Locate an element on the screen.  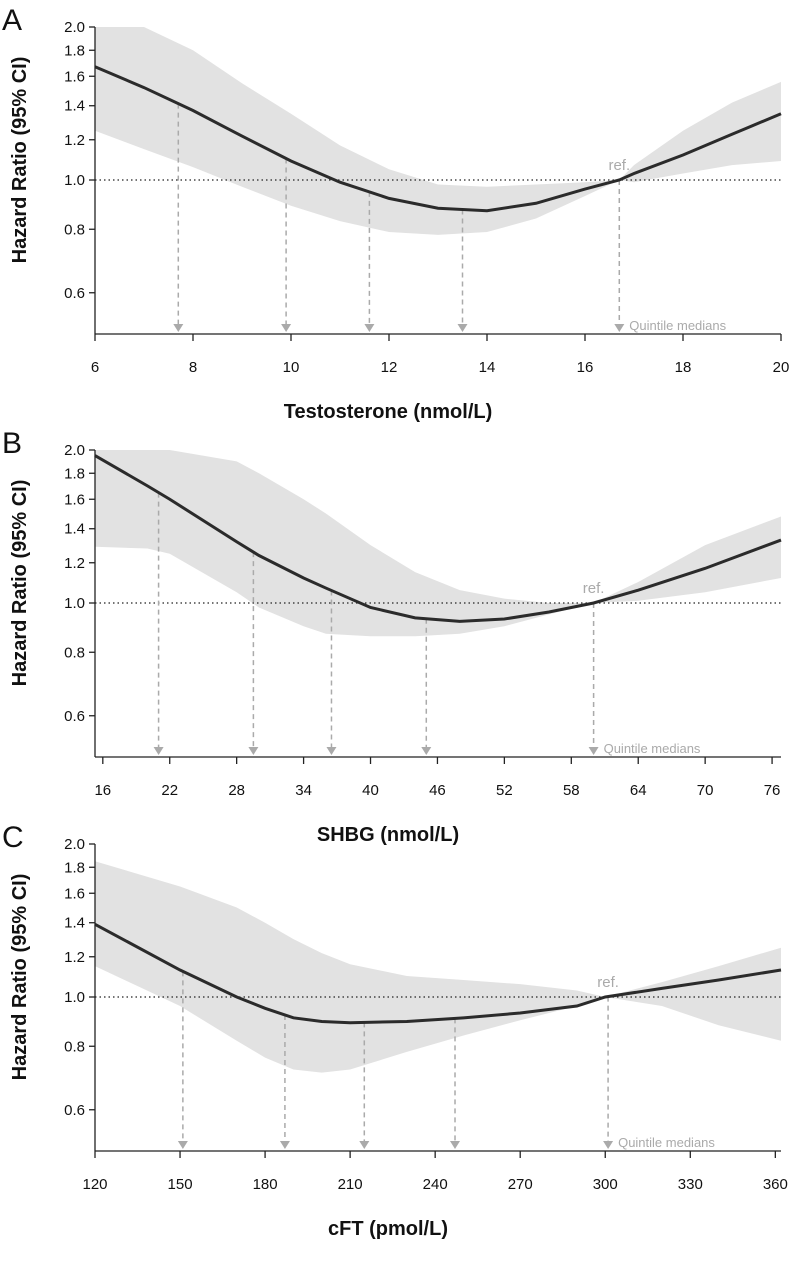
x-axis-title: SHBG (nmol/L) is located at coordinates (388, 835).